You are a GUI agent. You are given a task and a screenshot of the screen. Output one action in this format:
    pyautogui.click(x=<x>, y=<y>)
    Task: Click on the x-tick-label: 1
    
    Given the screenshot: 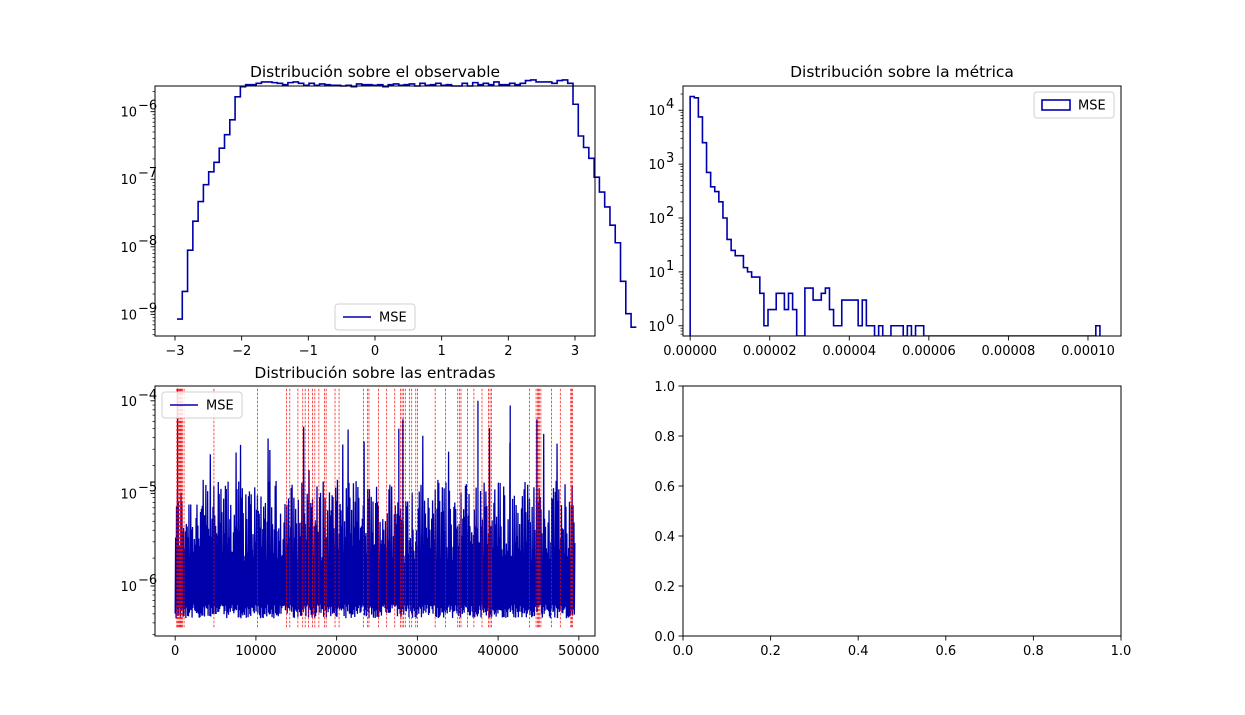 What is the action you would take?
    pyautogui.click(x=442, y=351)
    